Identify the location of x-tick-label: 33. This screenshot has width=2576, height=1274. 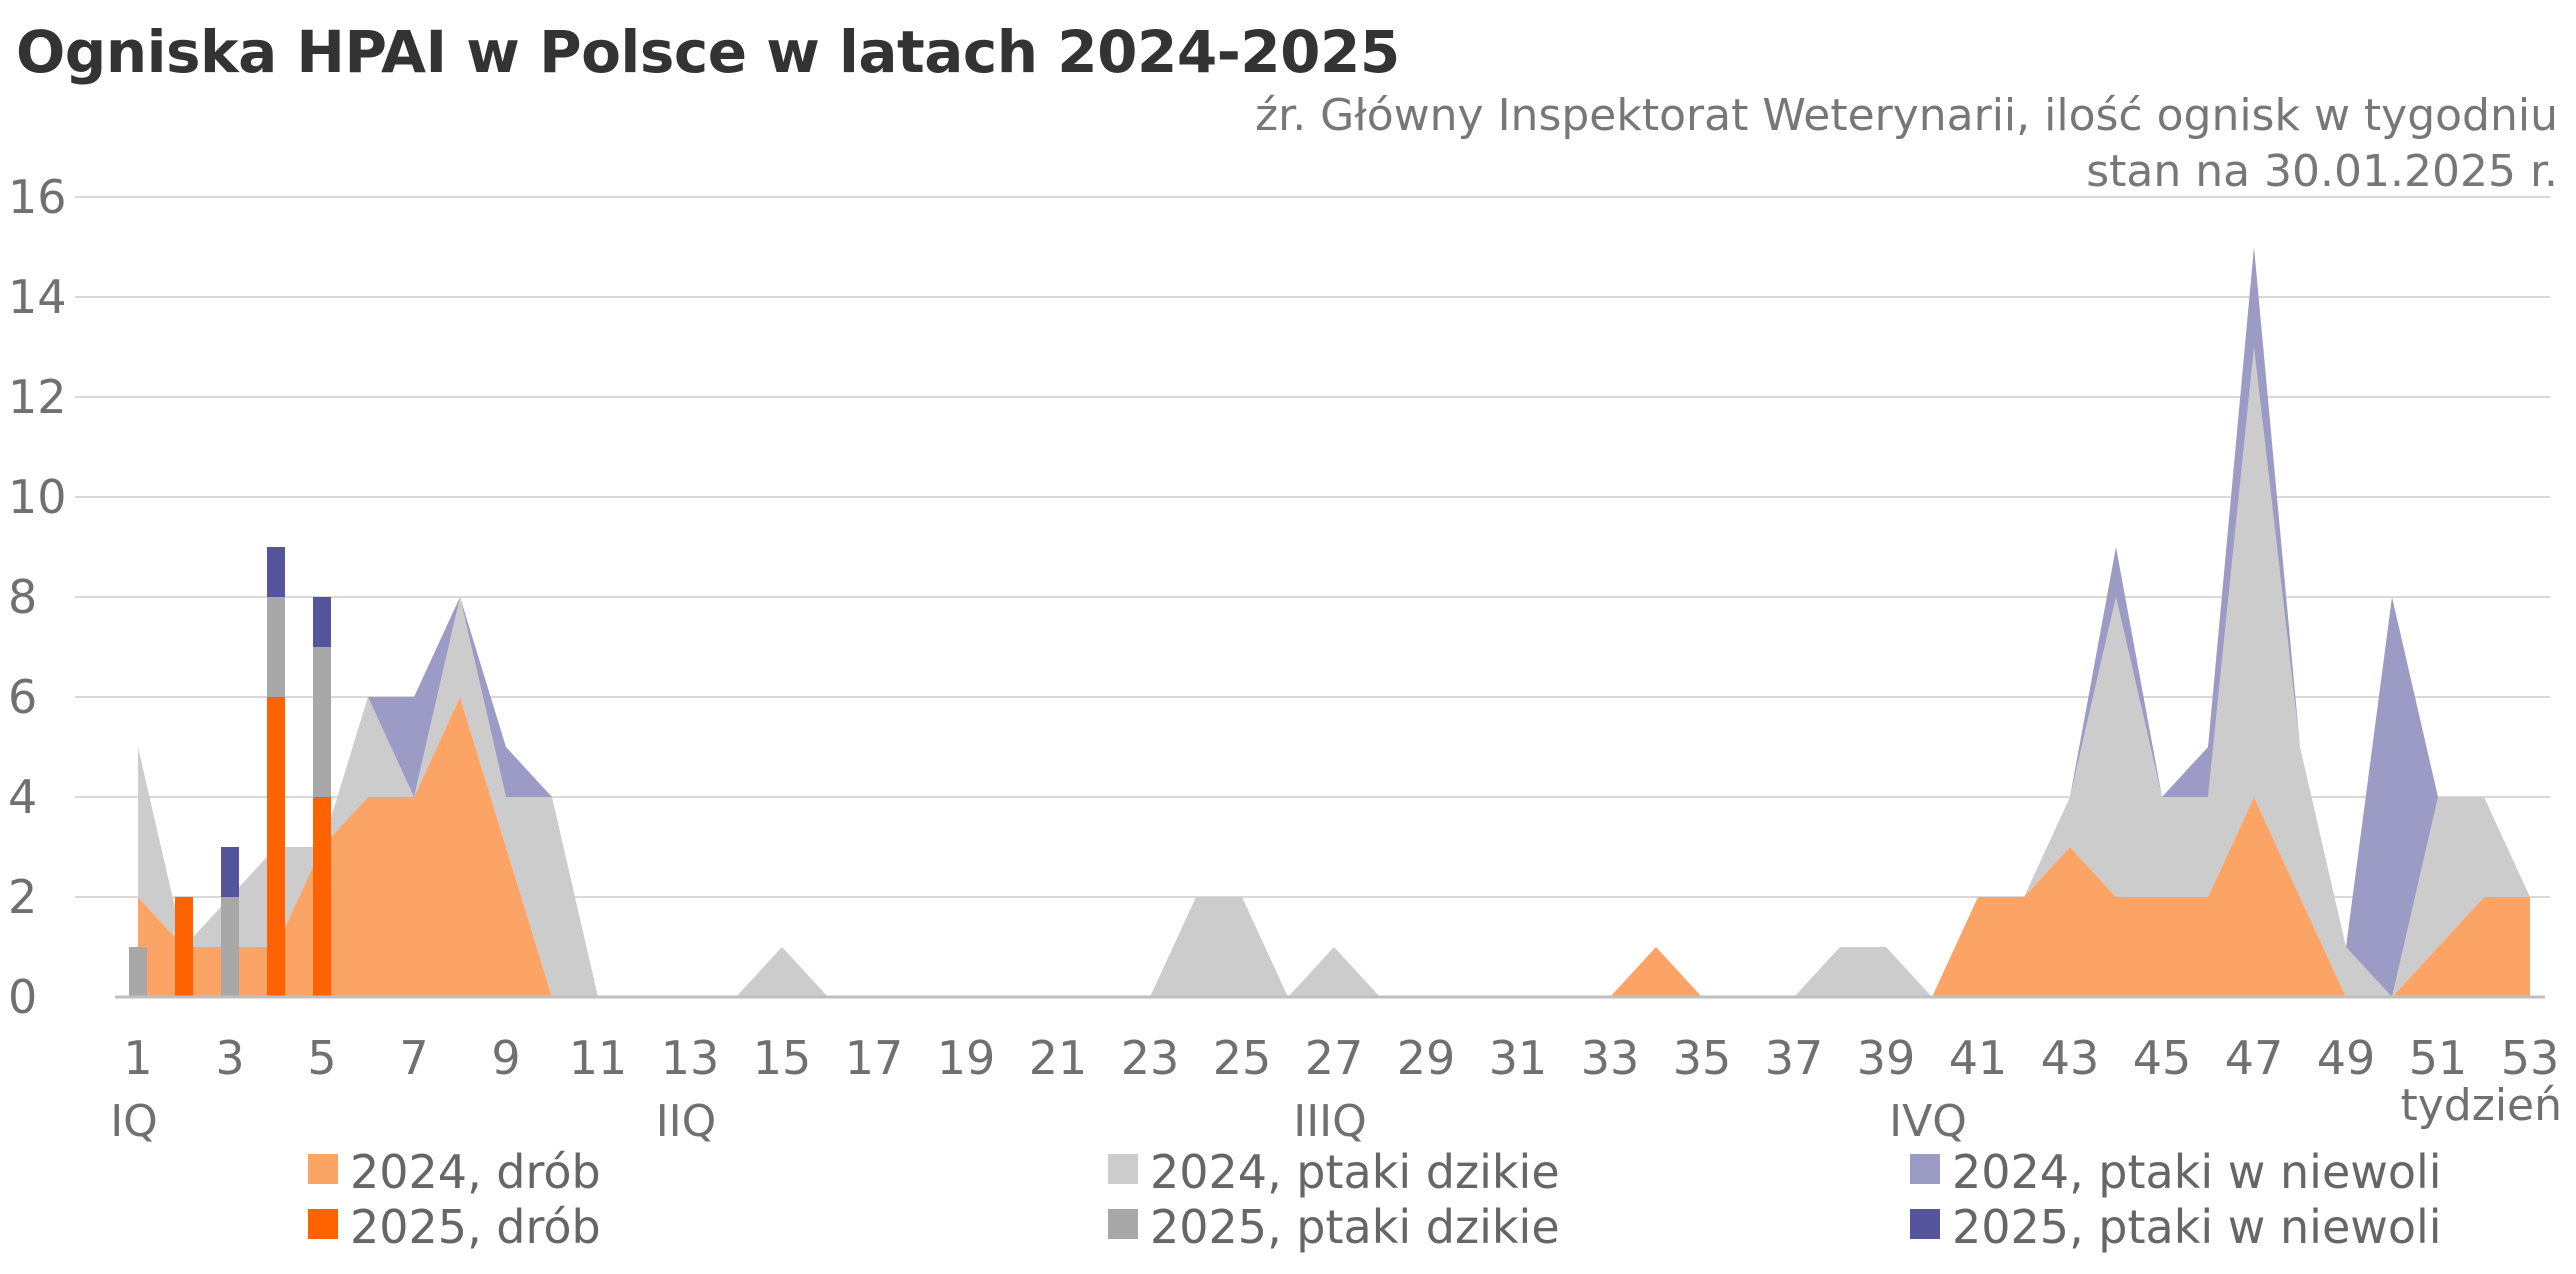
(1610, 1058).